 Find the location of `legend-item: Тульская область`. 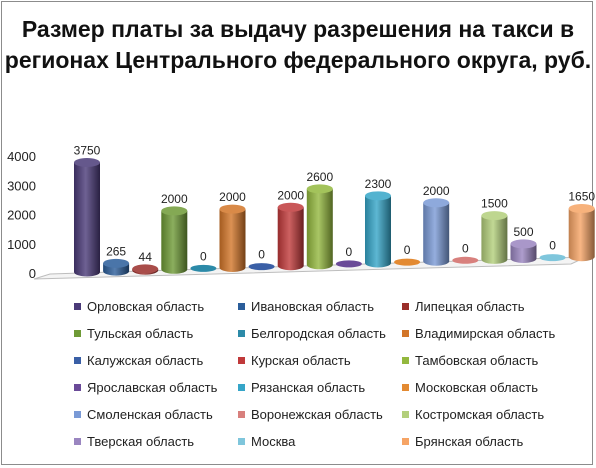

legend-item: Тульская область is located at coordinates (156, 333).